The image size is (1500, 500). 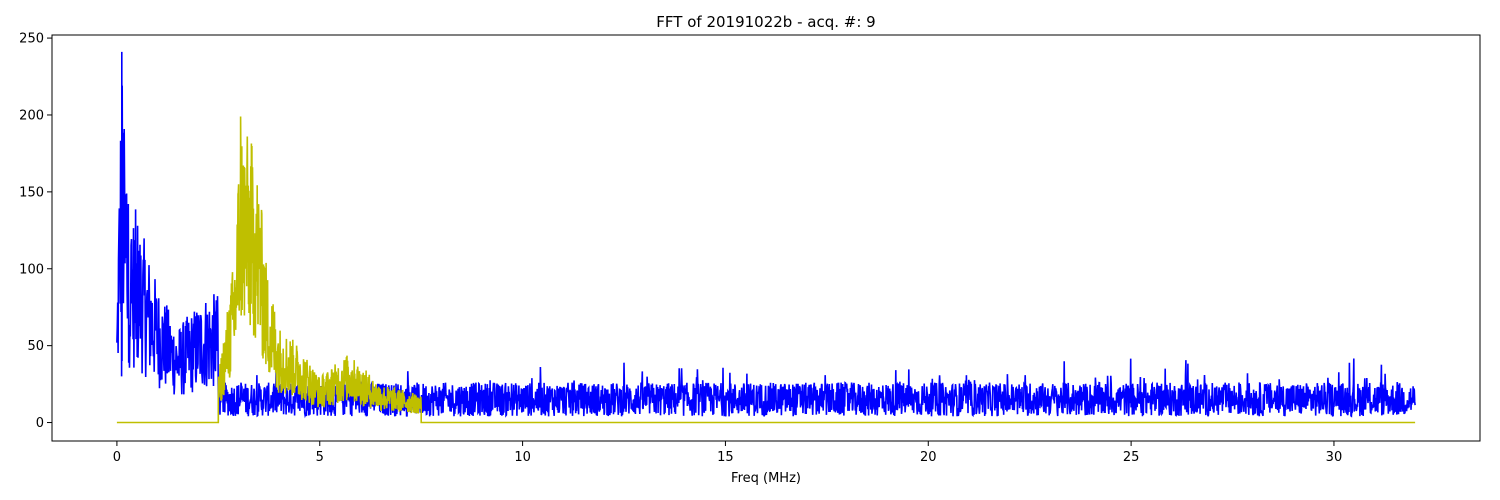 I want to click on x-tick-label: 0, so click(x=117, y=457).